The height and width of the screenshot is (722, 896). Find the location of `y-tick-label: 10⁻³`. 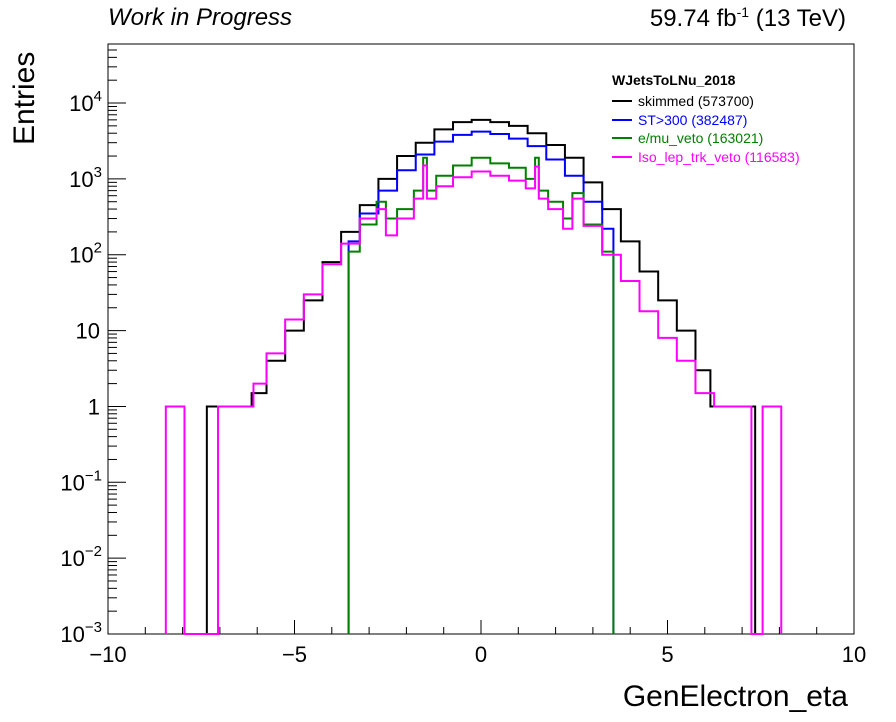

y-tick-label: 10⁻³ is located at coordinates (81, 633).